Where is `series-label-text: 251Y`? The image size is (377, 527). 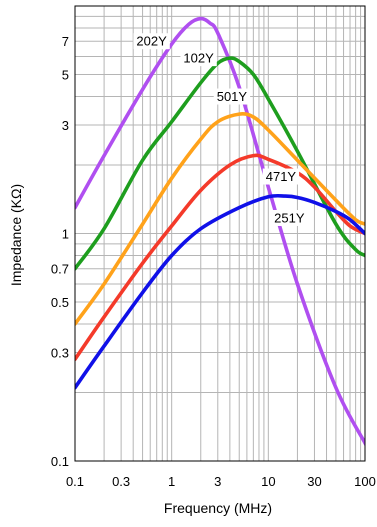 series-label-text: 251Y is located at coordinates (289, 217).